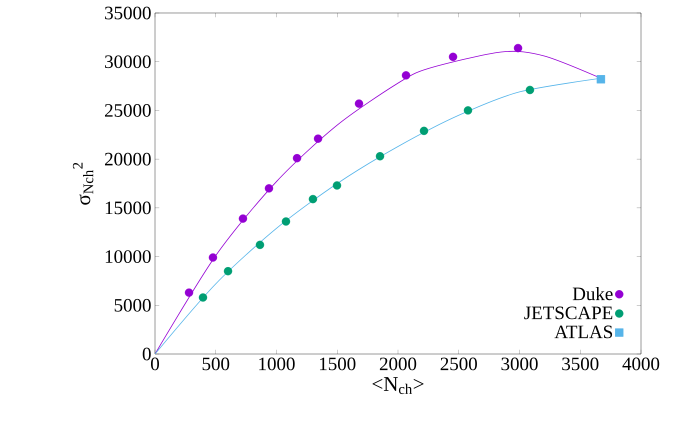 This screenshot has width=694, height=429. What do you see at coordinates (641, 364) in the screenshot?
I see `x-tick-label: 4000` at bounding box center [641, 364].